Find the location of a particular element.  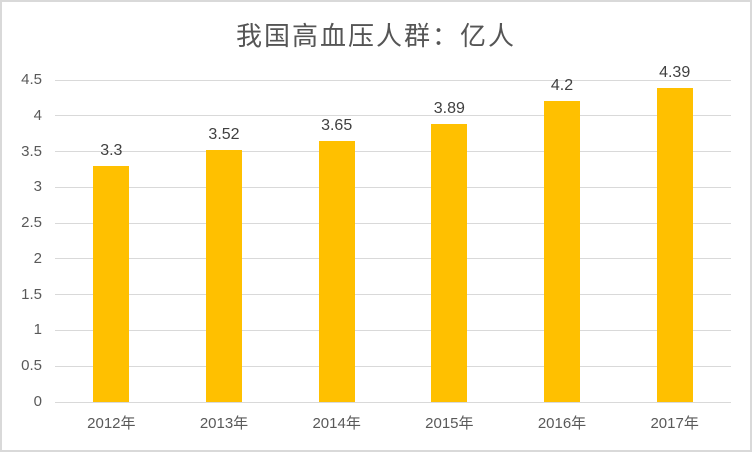

y-axis-tick-label: 1 is located at coordinates (37, 330).